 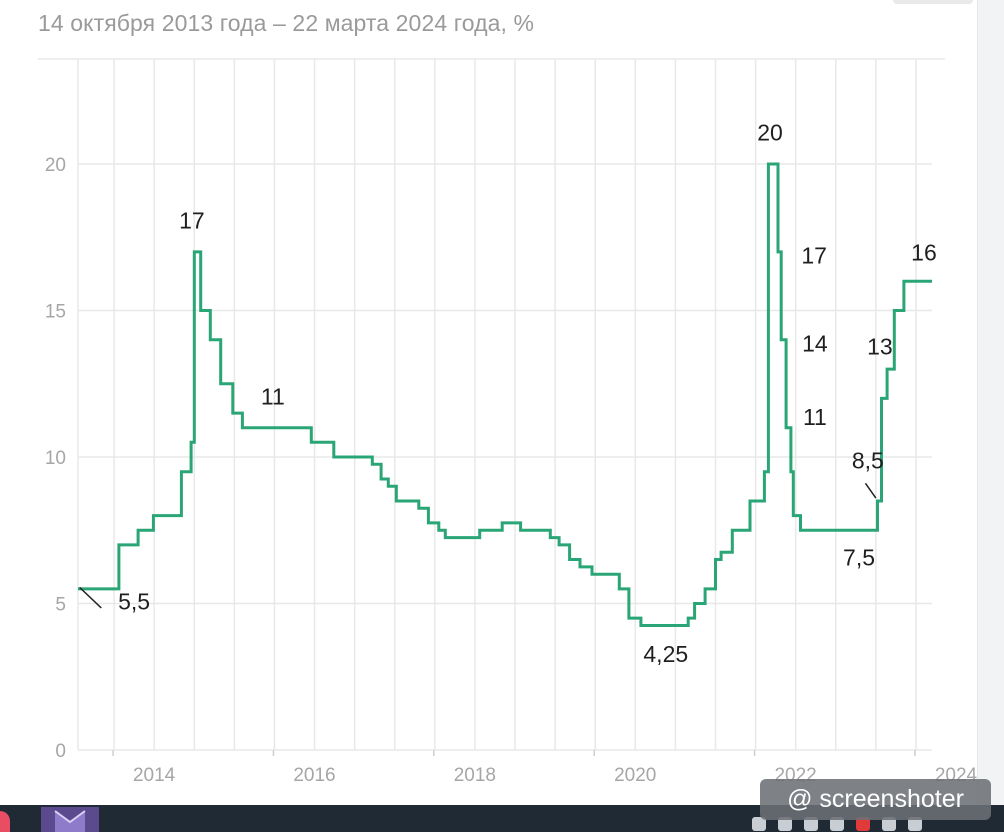 I want to click on x-tick-label: 2018, so click(x=475, y=775).